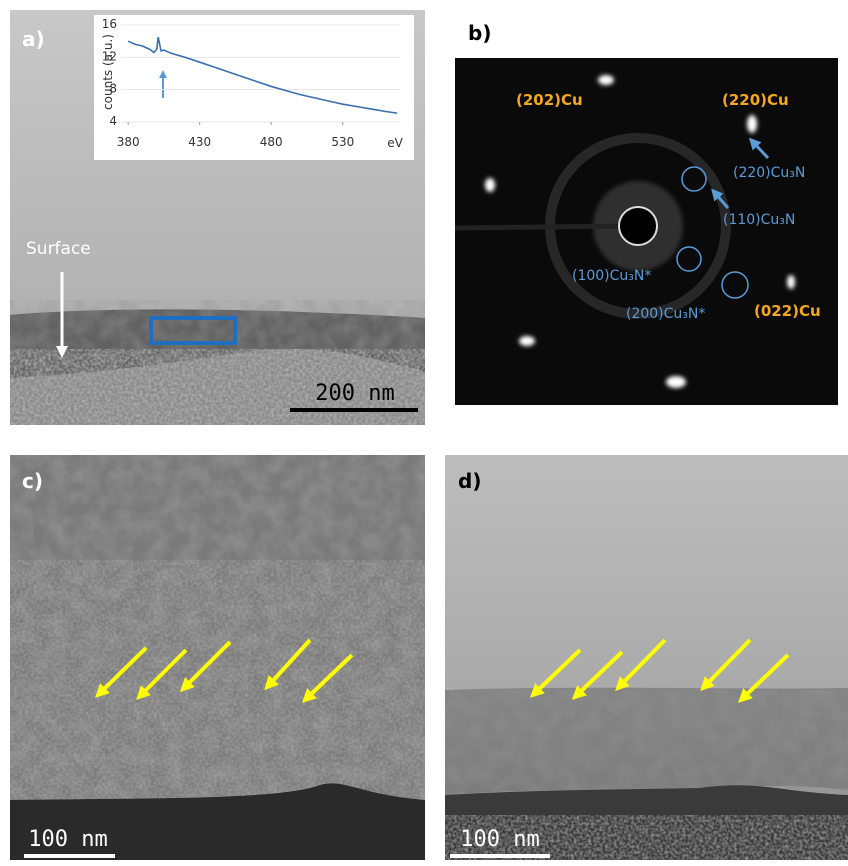 Image resolution: width=848 pixels, height=866 pixels. Describe the element at coordinates (395, 143) in the screenshot. I see `x-unit: eV` at that location.